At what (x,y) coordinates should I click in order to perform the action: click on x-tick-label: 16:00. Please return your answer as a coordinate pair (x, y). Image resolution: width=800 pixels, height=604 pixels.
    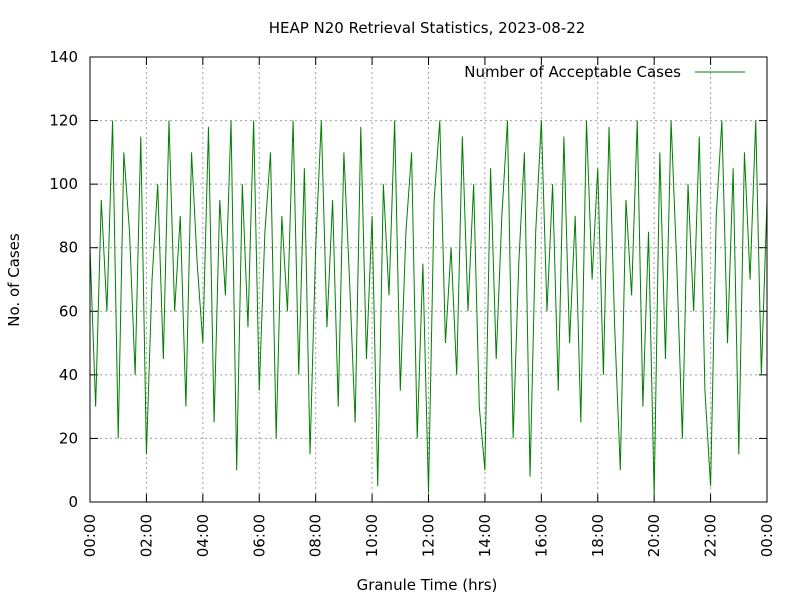
    Looking at the image, I should click on (541, 535).